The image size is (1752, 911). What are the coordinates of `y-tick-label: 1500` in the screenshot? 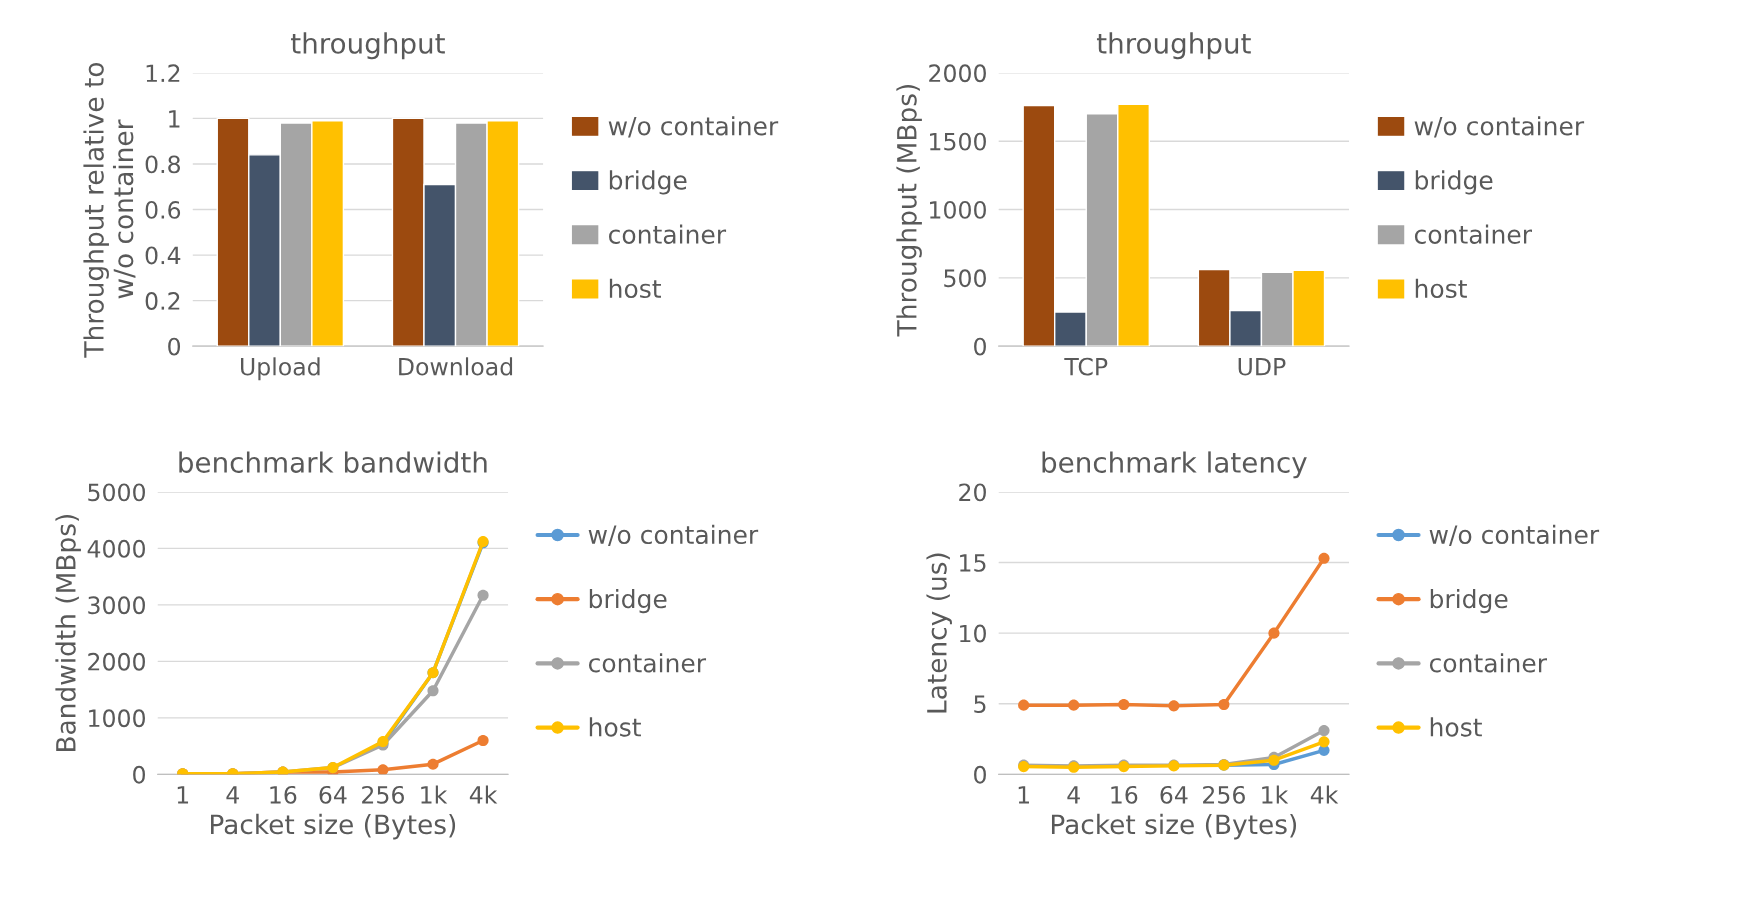 It's located at (958, 141).